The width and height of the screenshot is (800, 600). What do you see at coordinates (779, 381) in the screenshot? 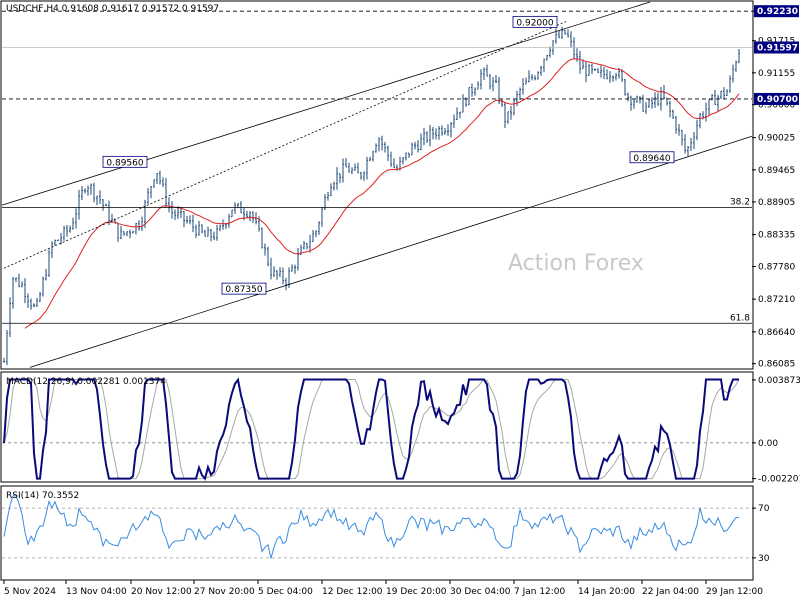
I see `macd-tick-label: 0.003873` at bounding box center [779, 381].